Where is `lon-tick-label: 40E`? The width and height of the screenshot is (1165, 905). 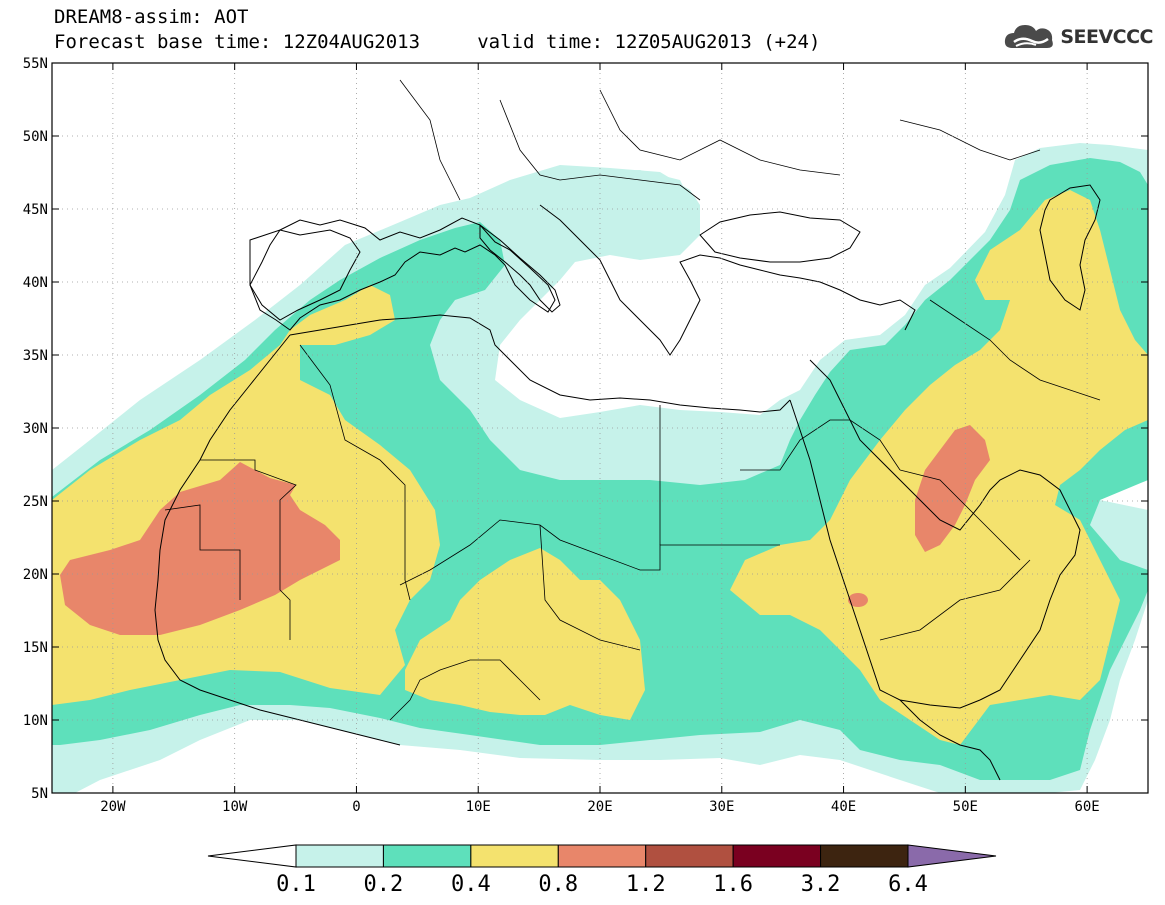 lon-tick-label: 40E is located at coordinates (843, 807).